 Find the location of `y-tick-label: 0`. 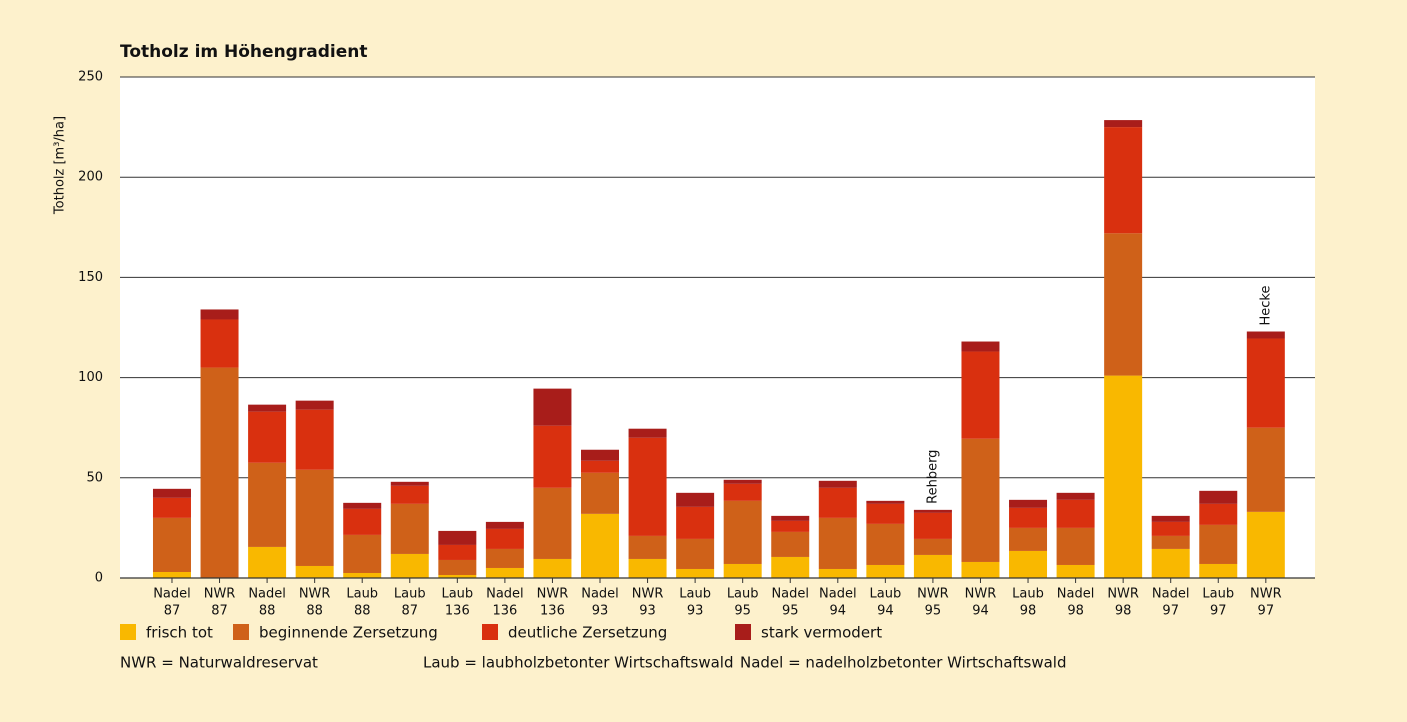

y-tick-label: 0 is located at coordinates (99, 578).